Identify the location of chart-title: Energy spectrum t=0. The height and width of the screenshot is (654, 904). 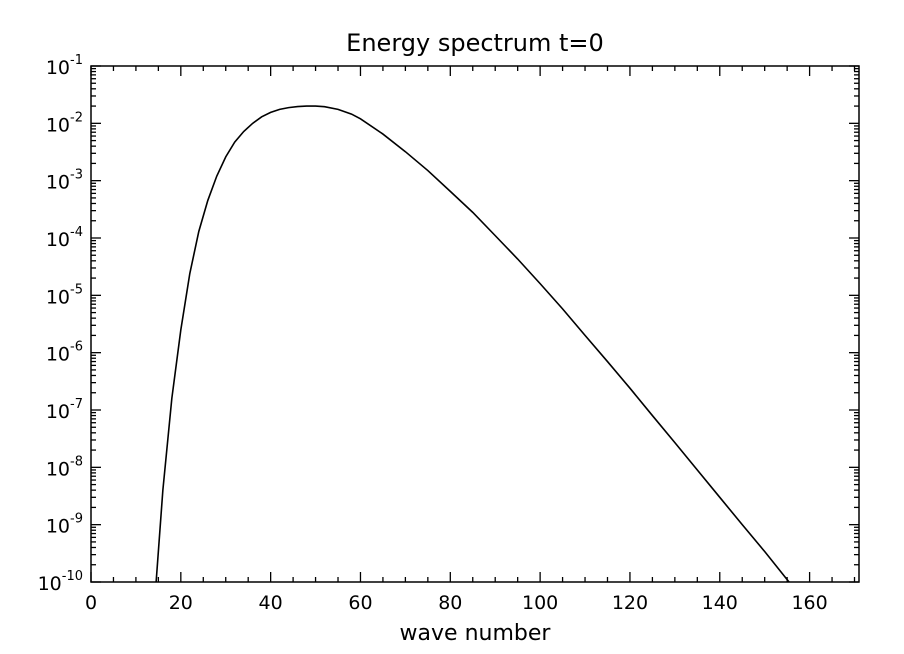
(475, 43).